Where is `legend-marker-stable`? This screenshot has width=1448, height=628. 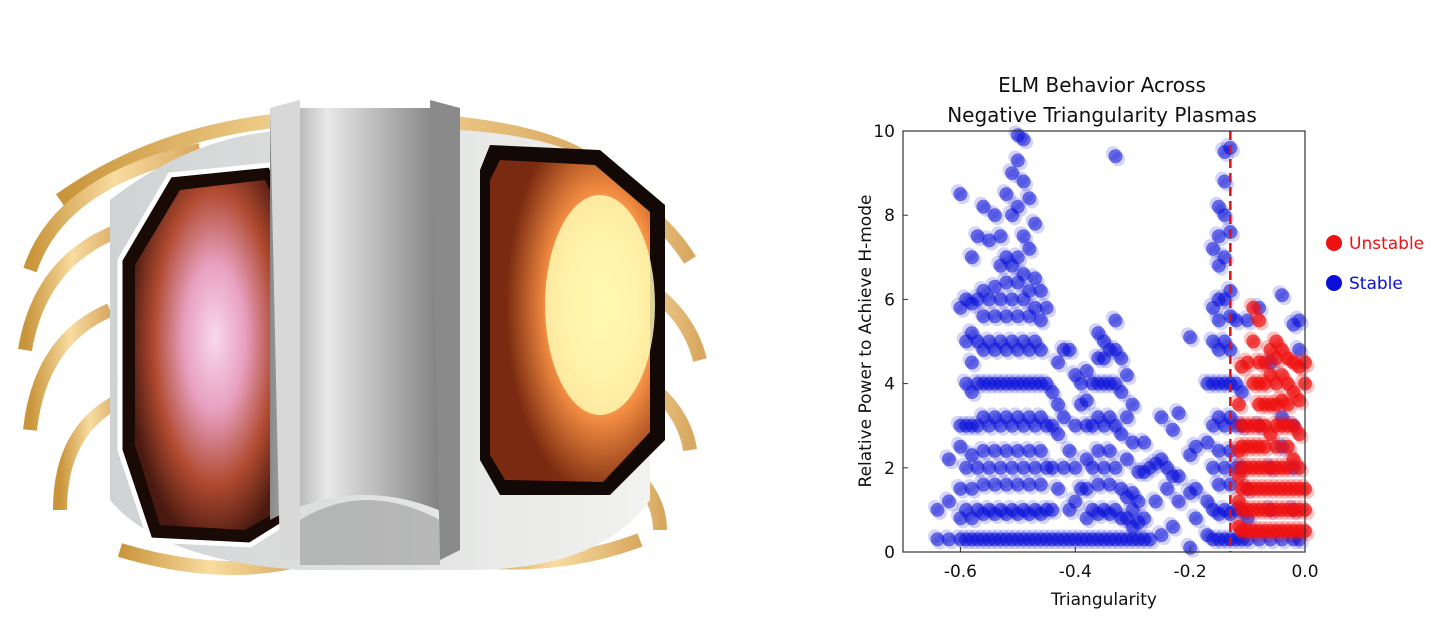
legend-marker-stable is located at coordinates (1334, 283).